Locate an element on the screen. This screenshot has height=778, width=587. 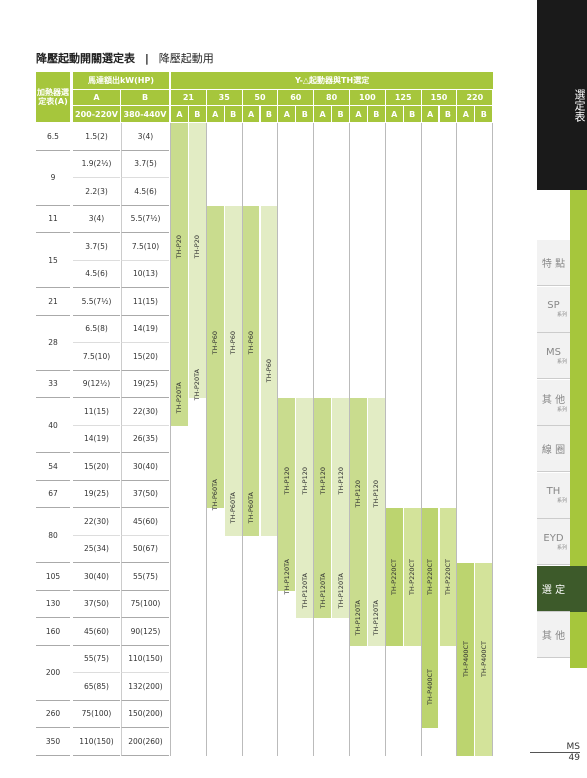
motor-a: 11(15) is located at coordinates (96, 412).